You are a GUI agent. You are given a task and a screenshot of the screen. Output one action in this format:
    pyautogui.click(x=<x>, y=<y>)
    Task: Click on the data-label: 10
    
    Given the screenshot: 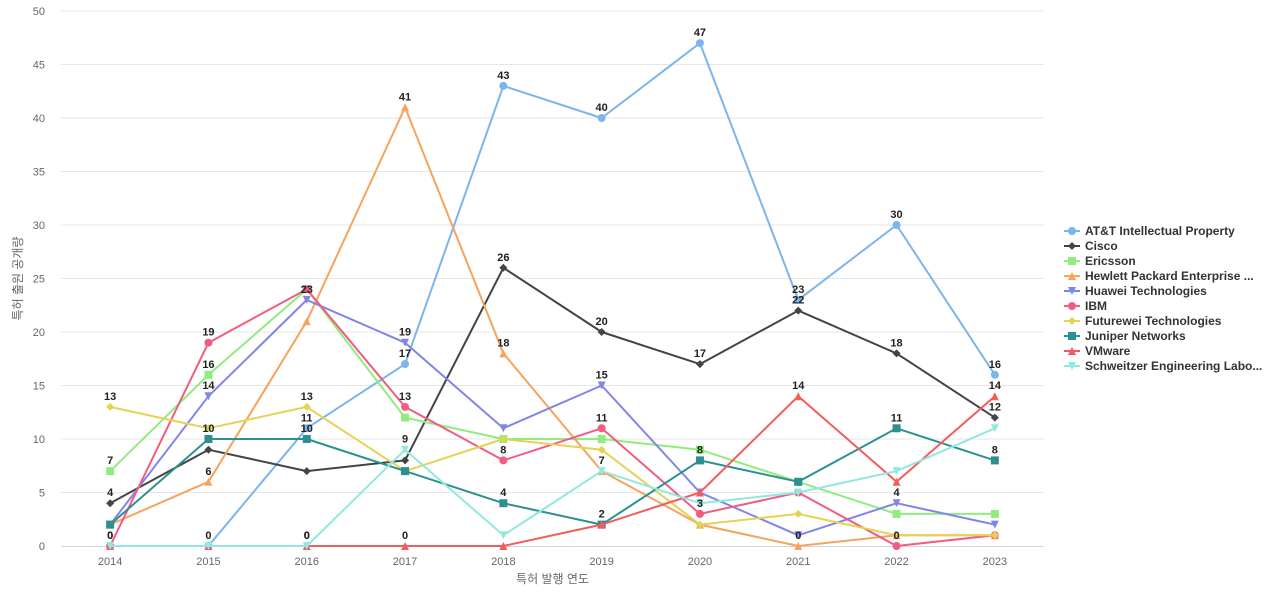 What is the action you would take?
    pyautogui.click(x=307, y=429)
    